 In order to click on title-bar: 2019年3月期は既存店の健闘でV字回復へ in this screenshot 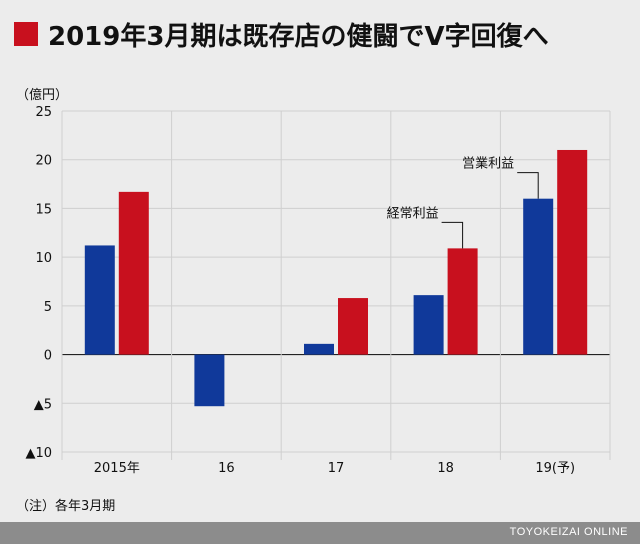, I will do `click(320, 34)`.